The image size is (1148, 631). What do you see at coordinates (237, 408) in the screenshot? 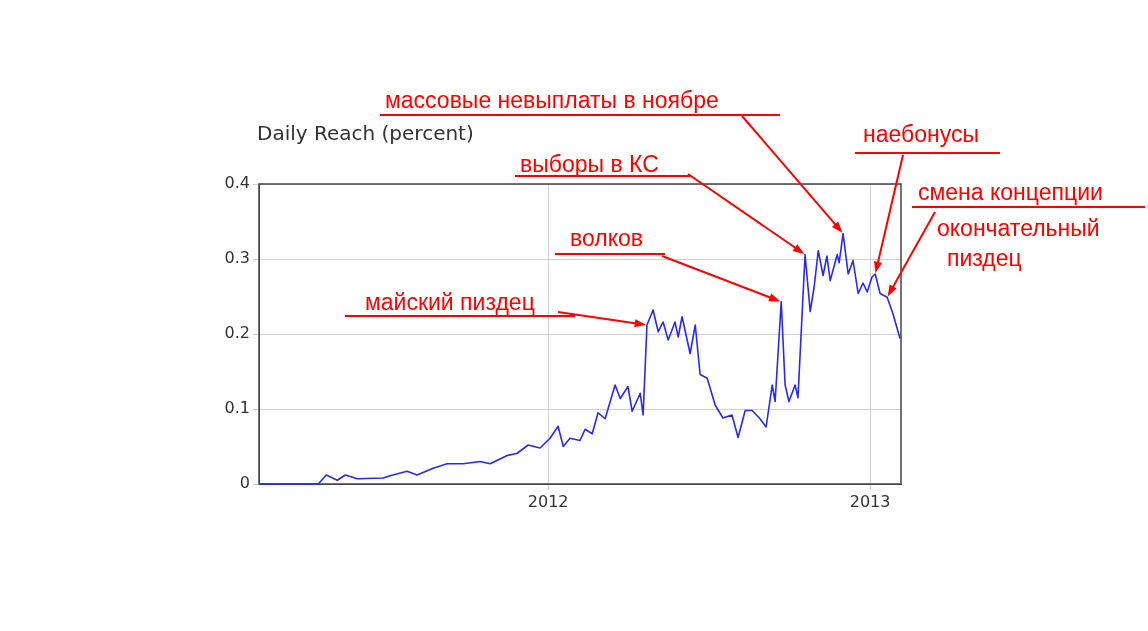
I see `y-tick-label: 0.1` at bounding box center [237, 408].